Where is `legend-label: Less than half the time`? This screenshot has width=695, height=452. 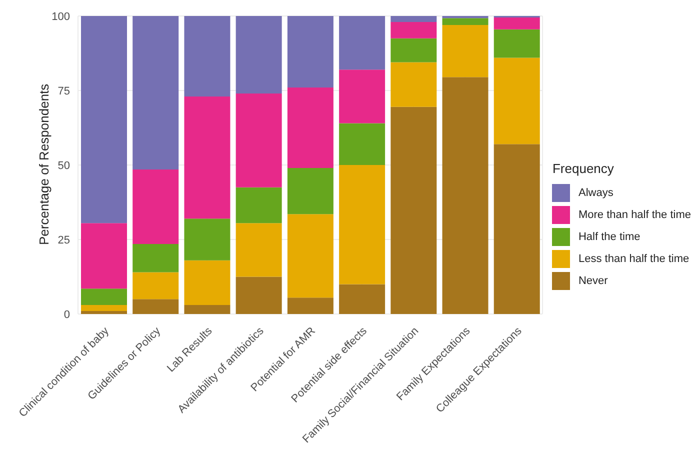 legend-label: Less than half the time is located at coordinates (634, 258).